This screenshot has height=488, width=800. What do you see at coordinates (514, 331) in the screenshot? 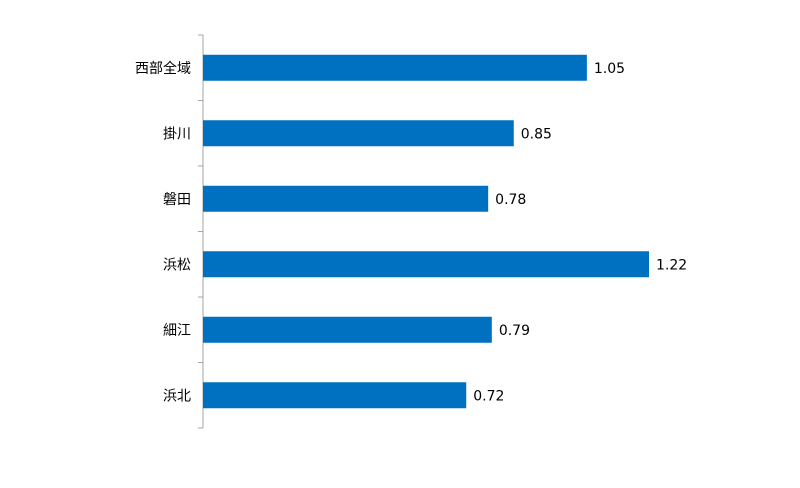
I see `data-label: 0.79` at bounding box center [514, 331].